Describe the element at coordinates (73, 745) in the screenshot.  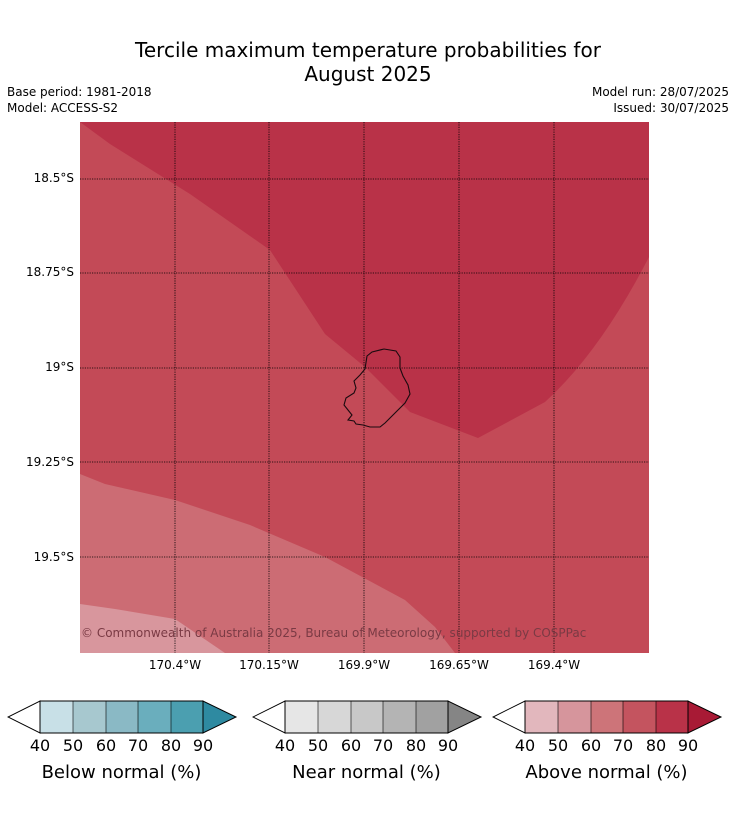
I see `below-tick-50: 50` at that location.